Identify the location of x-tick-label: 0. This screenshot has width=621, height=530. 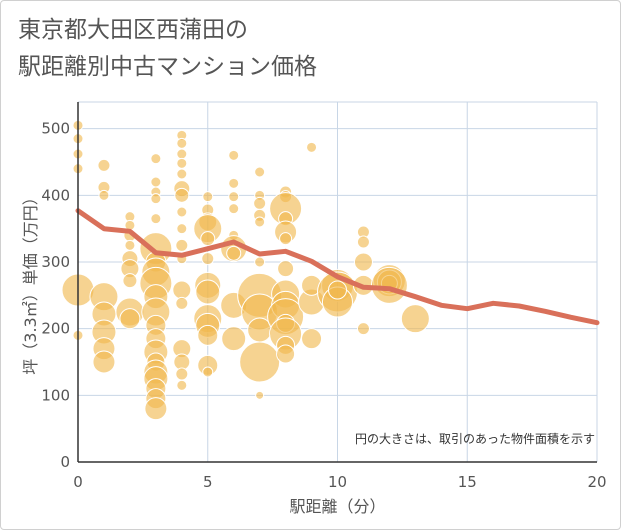
(78, 482).